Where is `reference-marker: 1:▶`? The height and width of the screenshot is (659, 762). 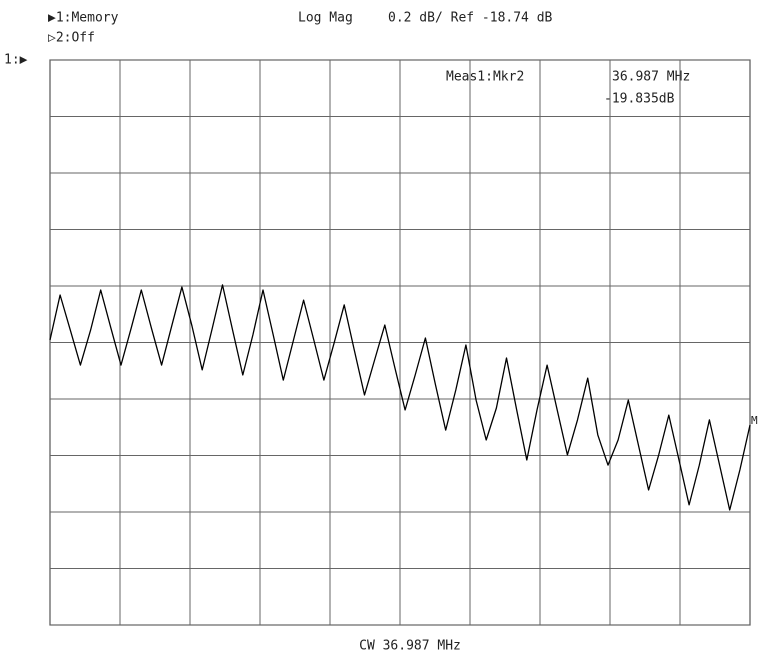 reference-marker: 1:▶ is located at coordinates (16, 60).